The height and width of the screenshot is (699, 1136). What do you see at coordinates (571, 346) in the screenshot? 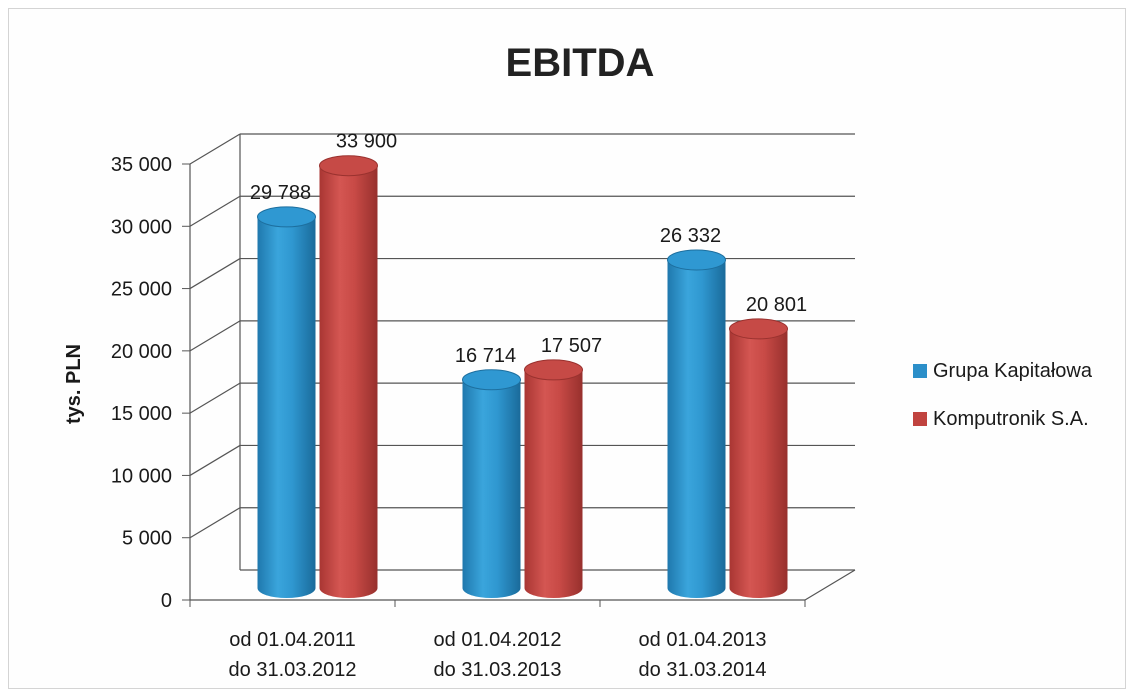
I see `data-label: 17 507` at bounding box center [571, 346].